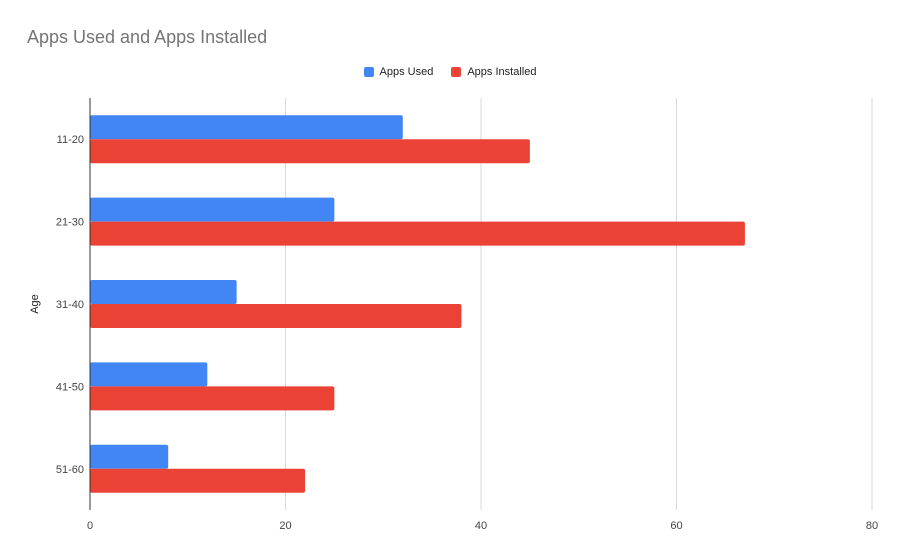  I want to click on x-tick-labels: 0 20 40 60 80, so click(482, 526).